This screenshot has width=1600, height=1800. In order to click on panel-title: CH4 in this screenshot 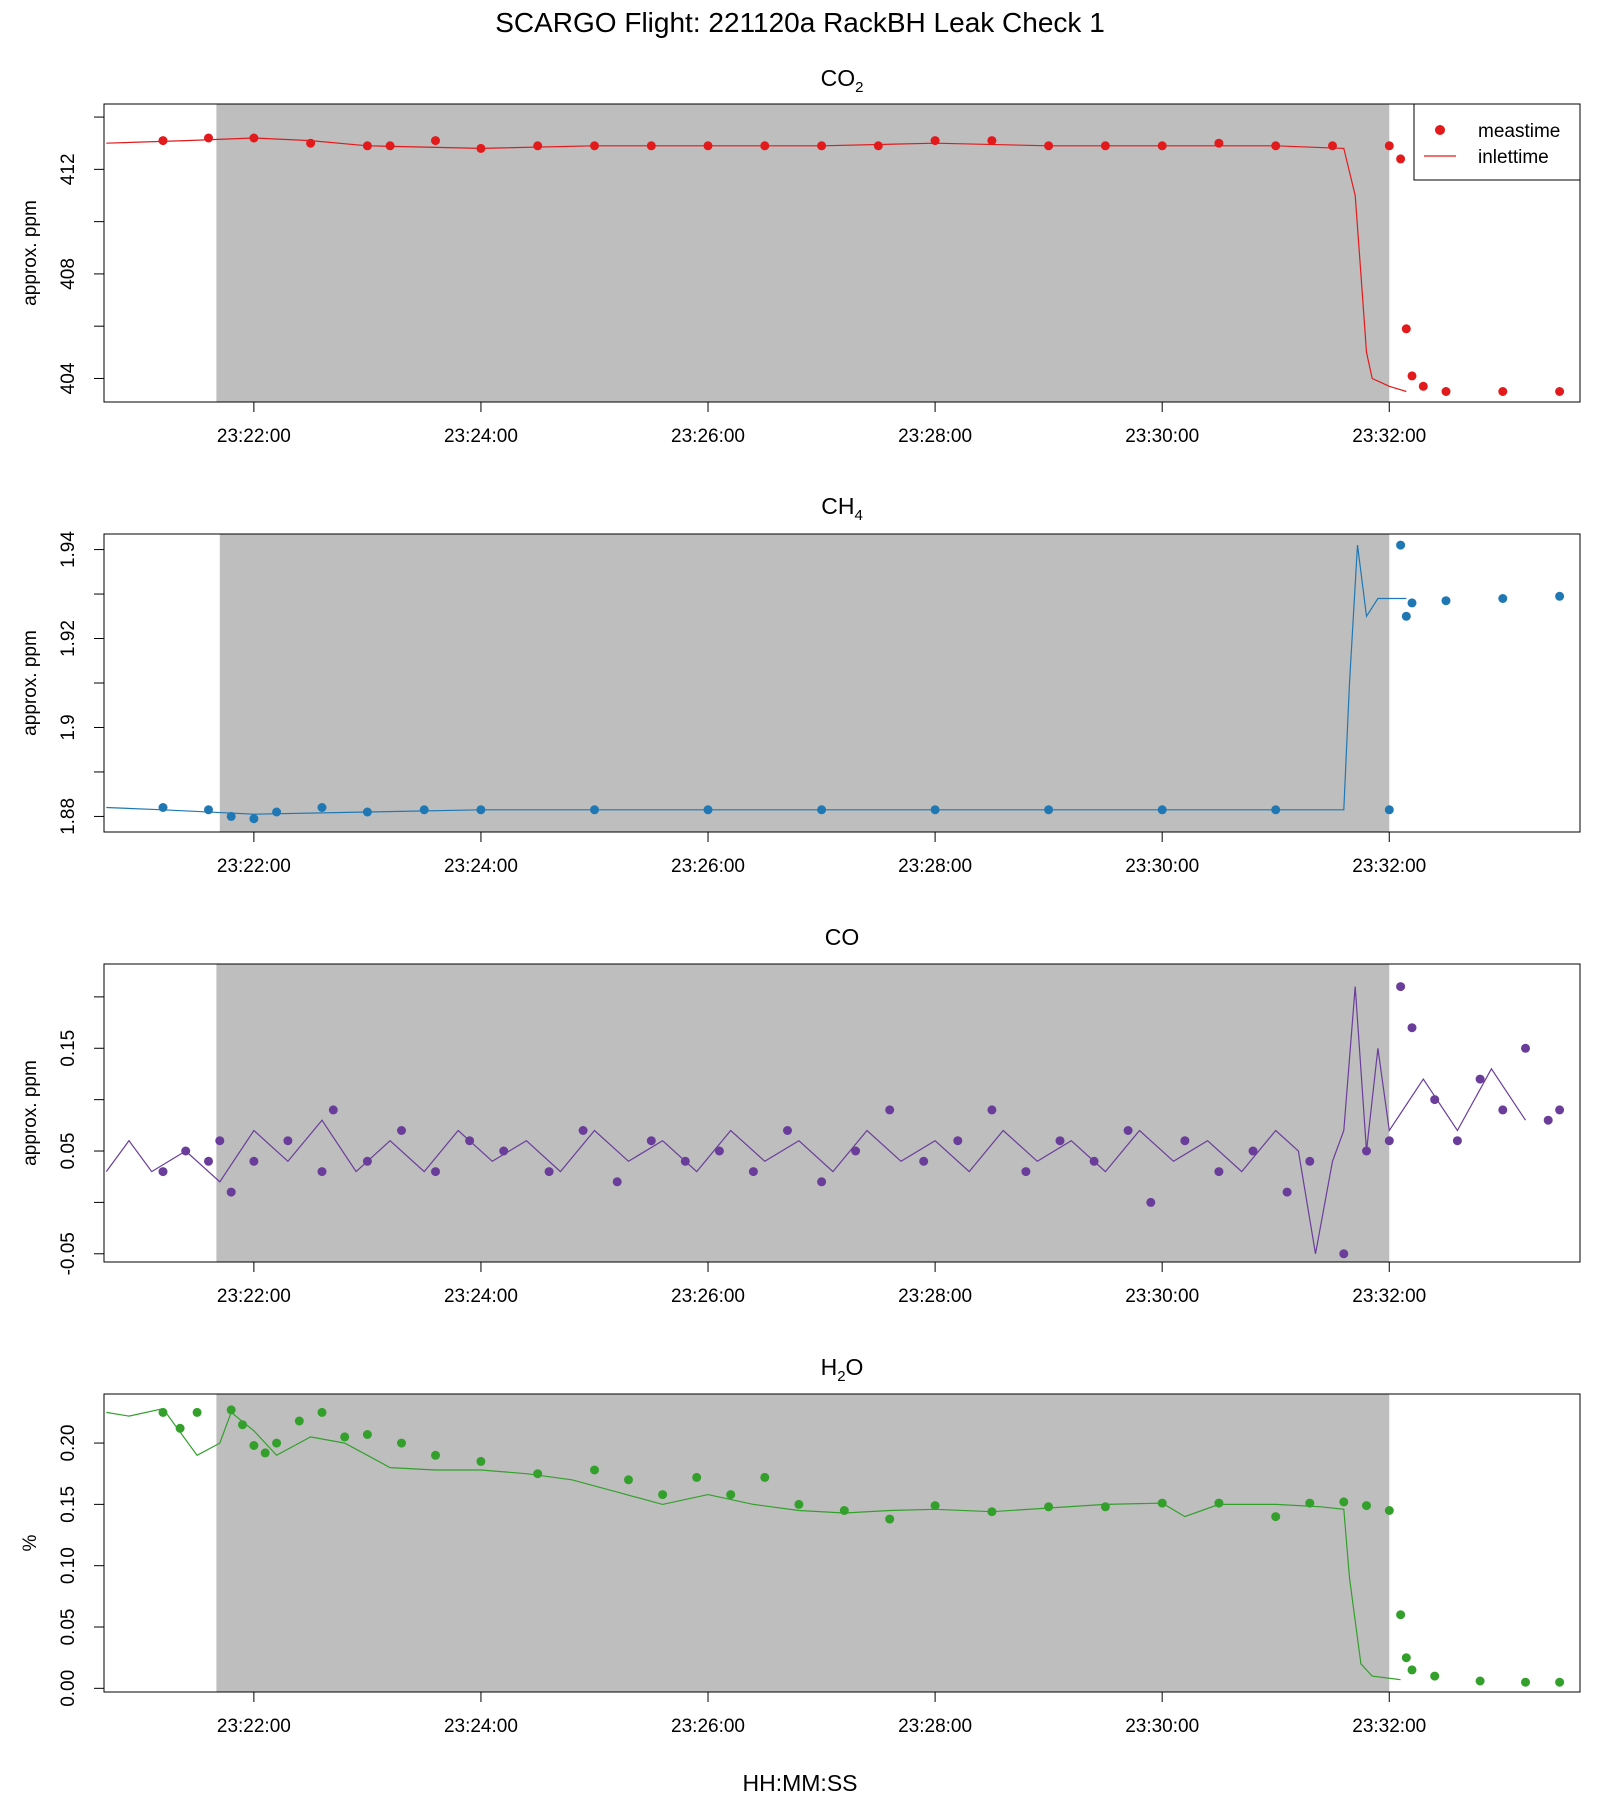, I will do `click(842, 508)`.